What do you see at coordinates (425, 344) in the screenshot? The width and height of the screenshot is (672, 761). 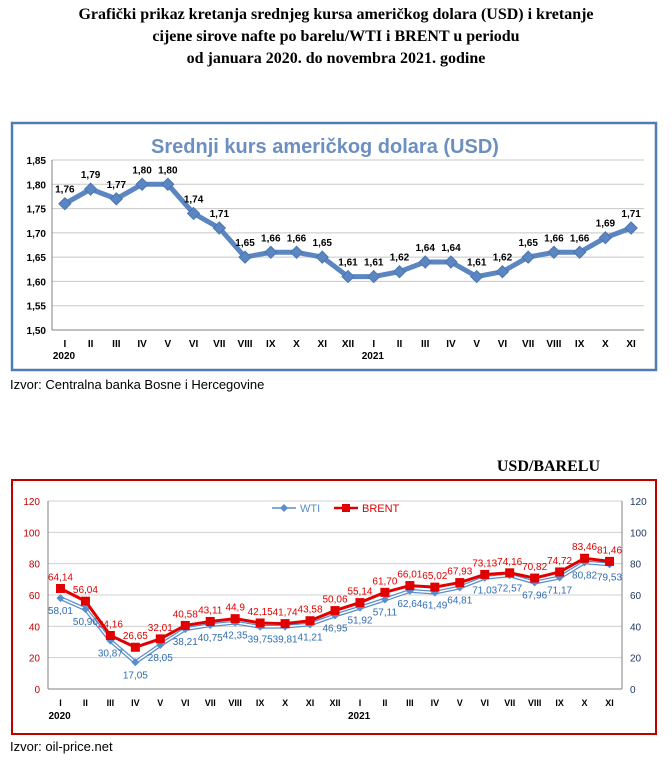 I see `usd-xtick-label: III` at bounding box center [425, 344].